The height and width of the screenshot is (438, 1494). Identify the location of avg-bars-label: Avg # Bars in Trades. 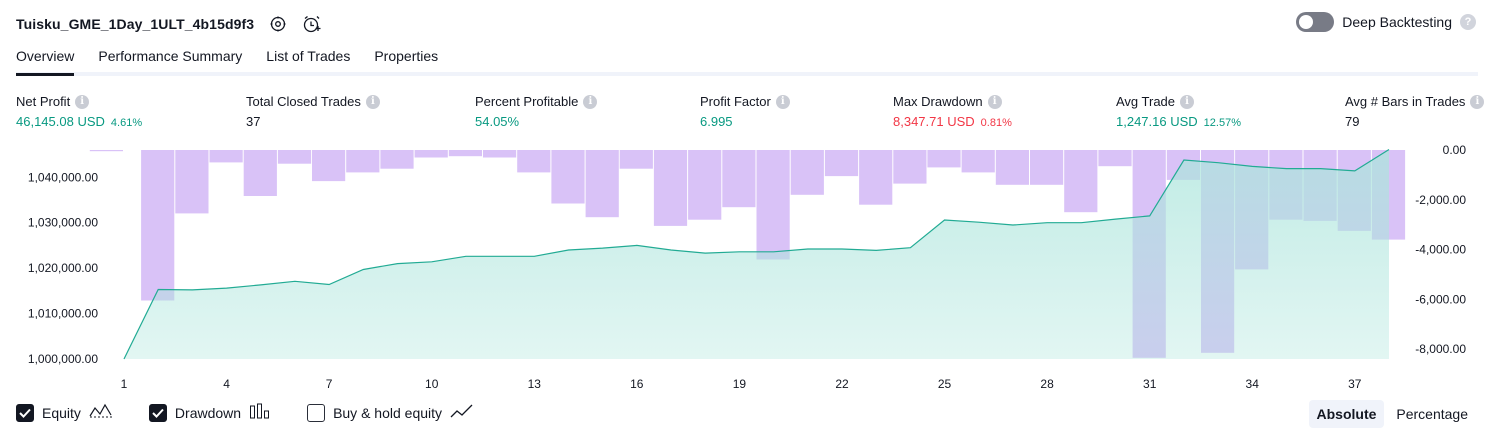
(1405, 101).